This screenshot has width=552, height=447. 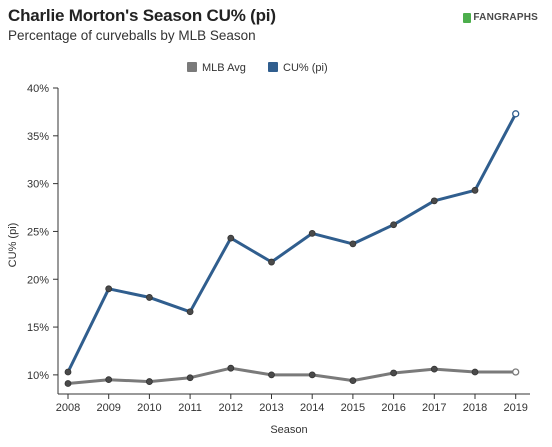 I want to click on x-tick-label: 2010, so click(x=149, y=408).